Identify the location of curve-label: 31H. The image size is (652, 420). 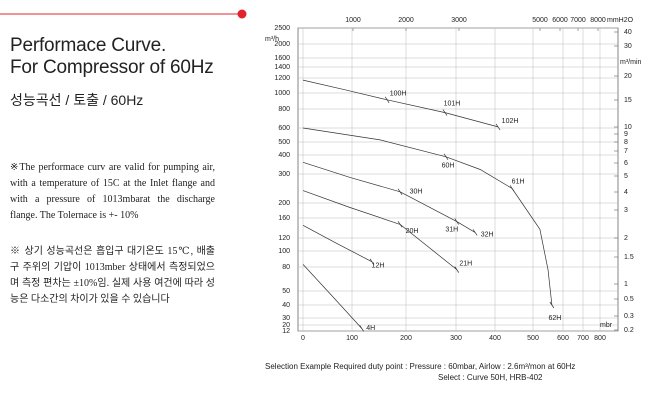
(451, 229).